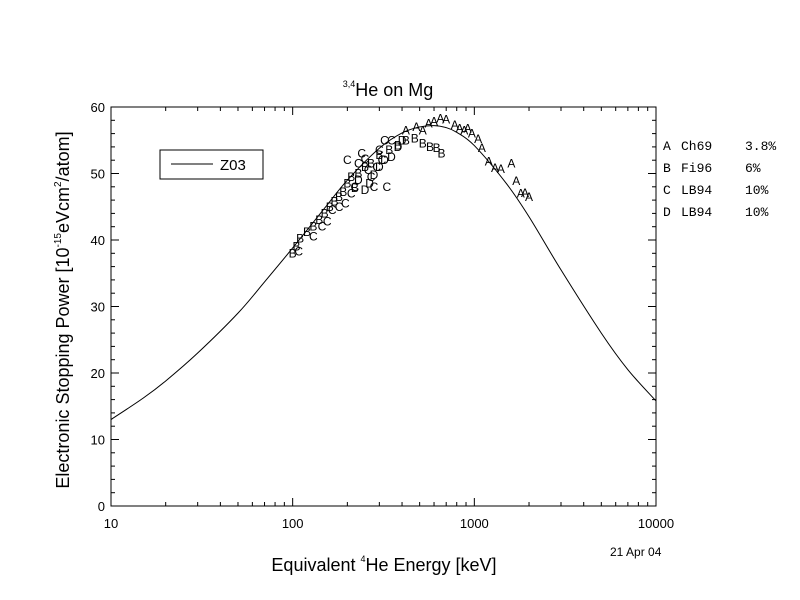 The height and width of the screenshot is (600, 800). What do you see at coordinates (63, 367) in the screenshot?
I see `y-axis-label-pre: Electronic Stopping Power [10` at bounding box center [63, 367].